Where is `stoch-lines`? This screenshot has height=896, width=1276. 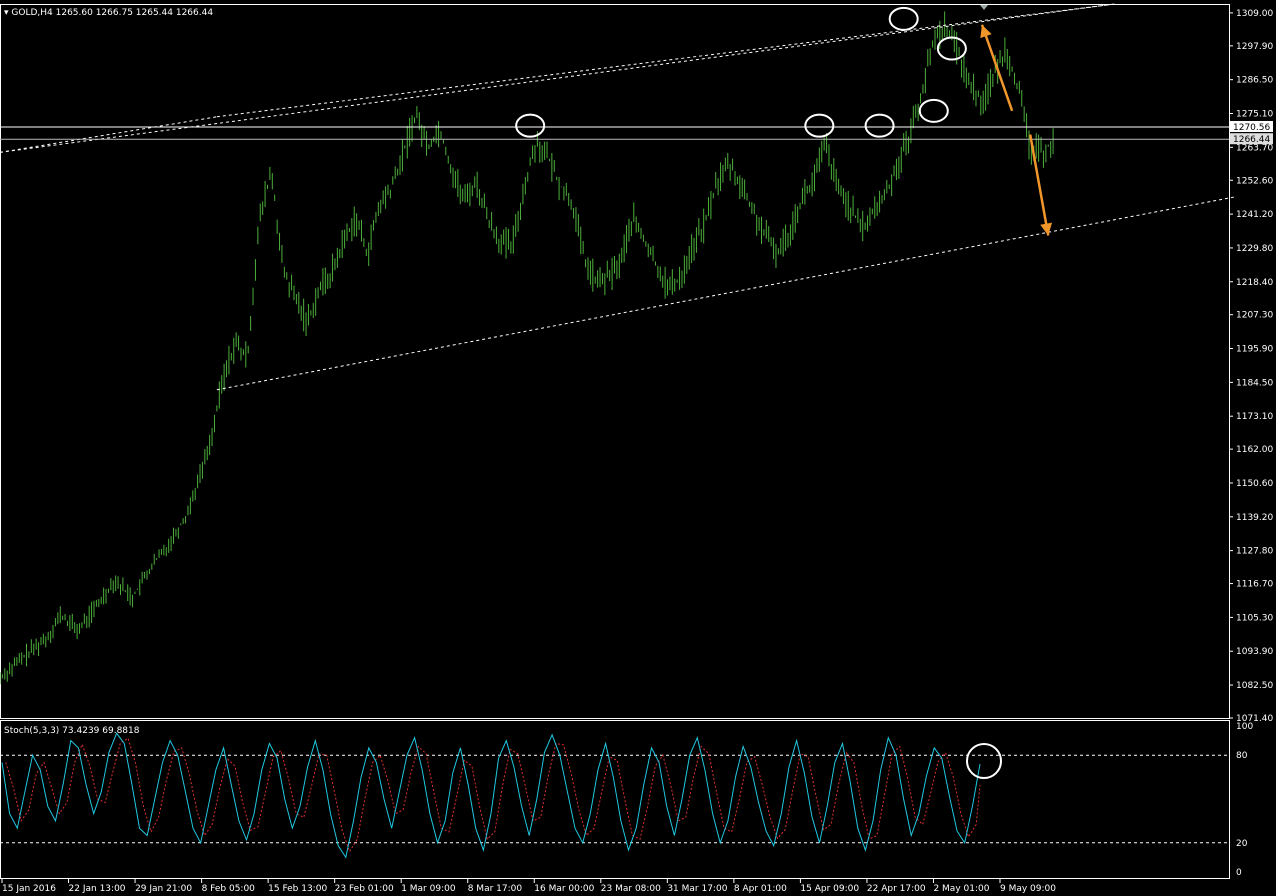
stoch-lines is located at coordinates (491, 795).